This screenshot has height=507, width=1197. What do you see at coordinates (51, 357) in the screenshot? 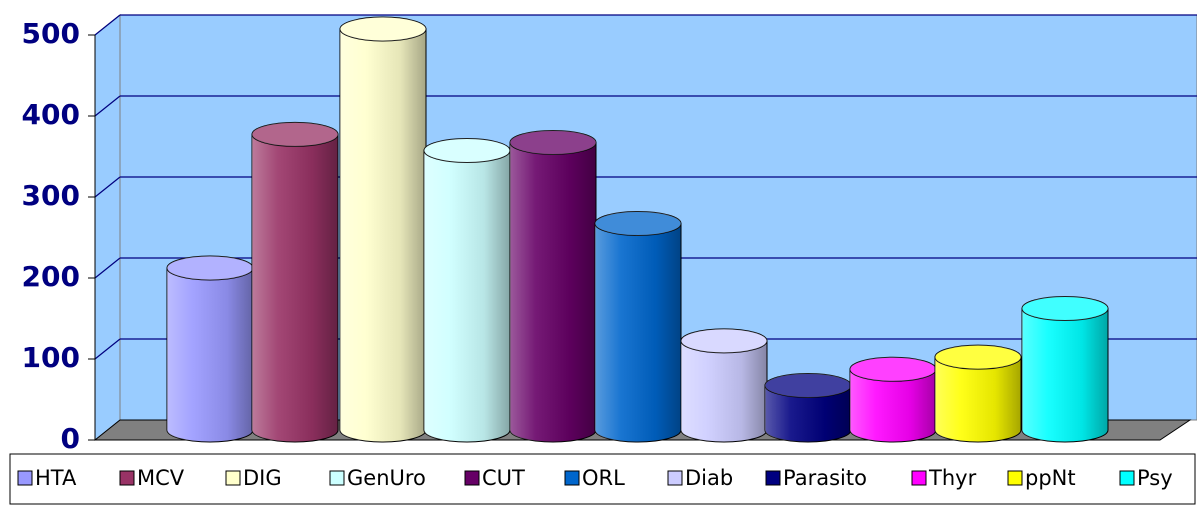
I see `y-tick-label: 100` at bounding box center [51, 357].